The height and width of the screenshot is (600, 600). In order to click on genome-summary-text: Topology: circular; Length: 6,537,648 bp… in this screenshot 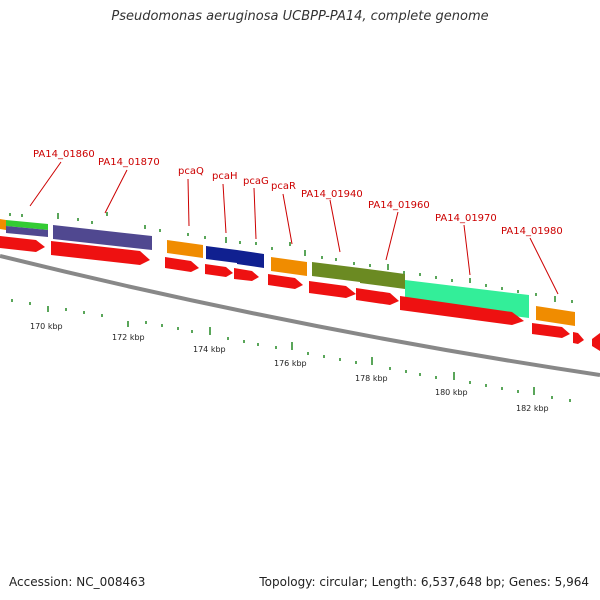, I will do `click(424, 582)`.